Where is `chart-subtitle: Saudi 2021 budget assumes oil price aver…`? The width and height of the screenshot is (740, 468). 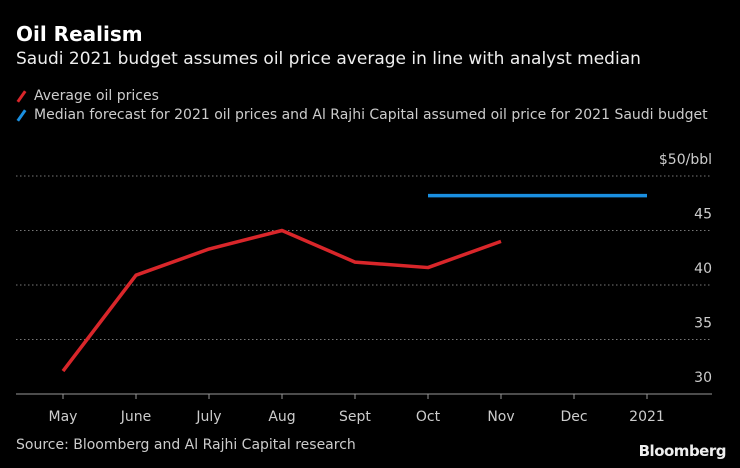
chart-subtitle: Saudi 2021 budget assumes oil price aver… is located at coordinates (328, 59).